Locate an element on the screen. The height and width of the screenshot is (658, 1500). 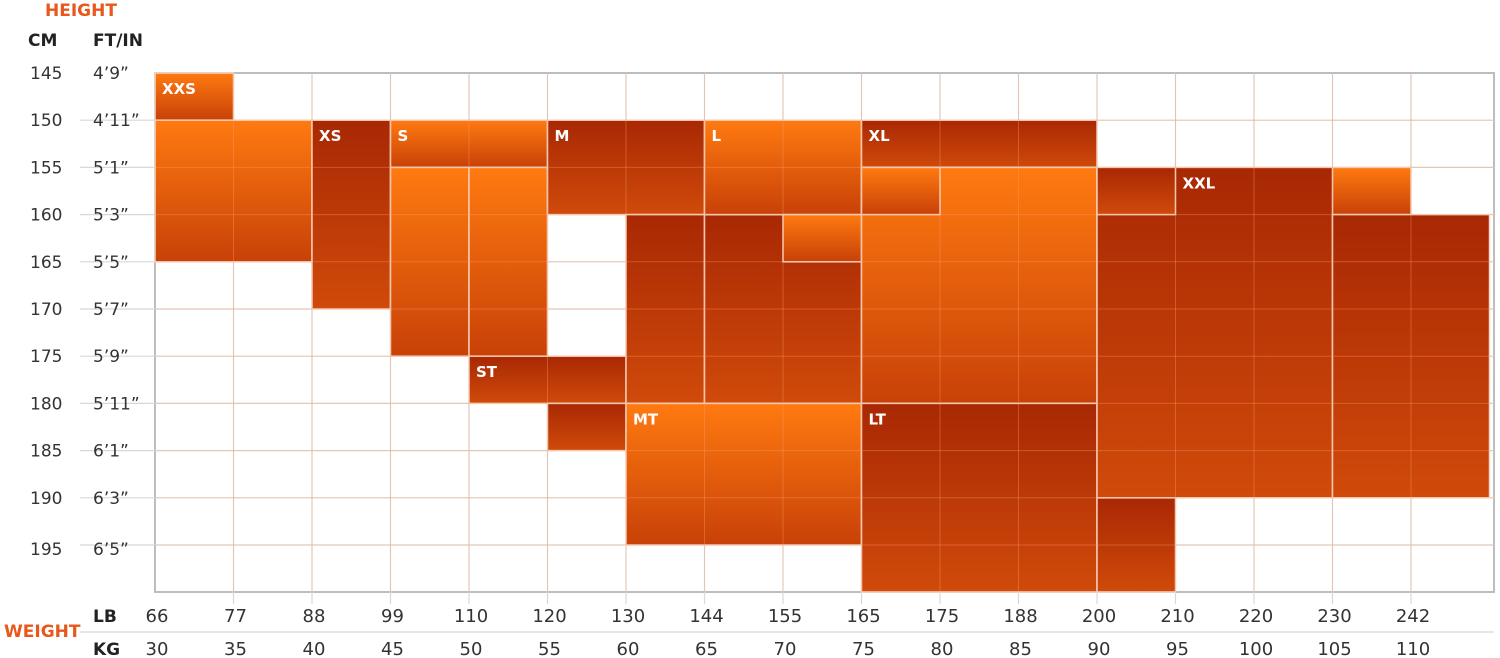
cm-header: CM is located at coordinates (42, 41).